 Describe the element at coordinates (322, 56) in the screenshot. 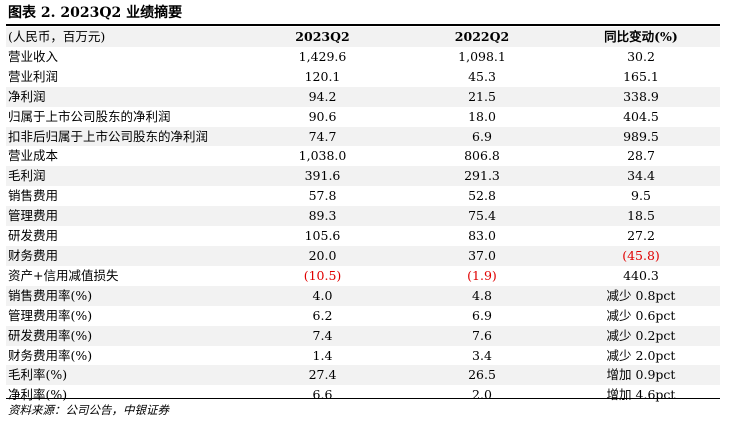

I see `cell-2023q2: 1,429.6` at that location.